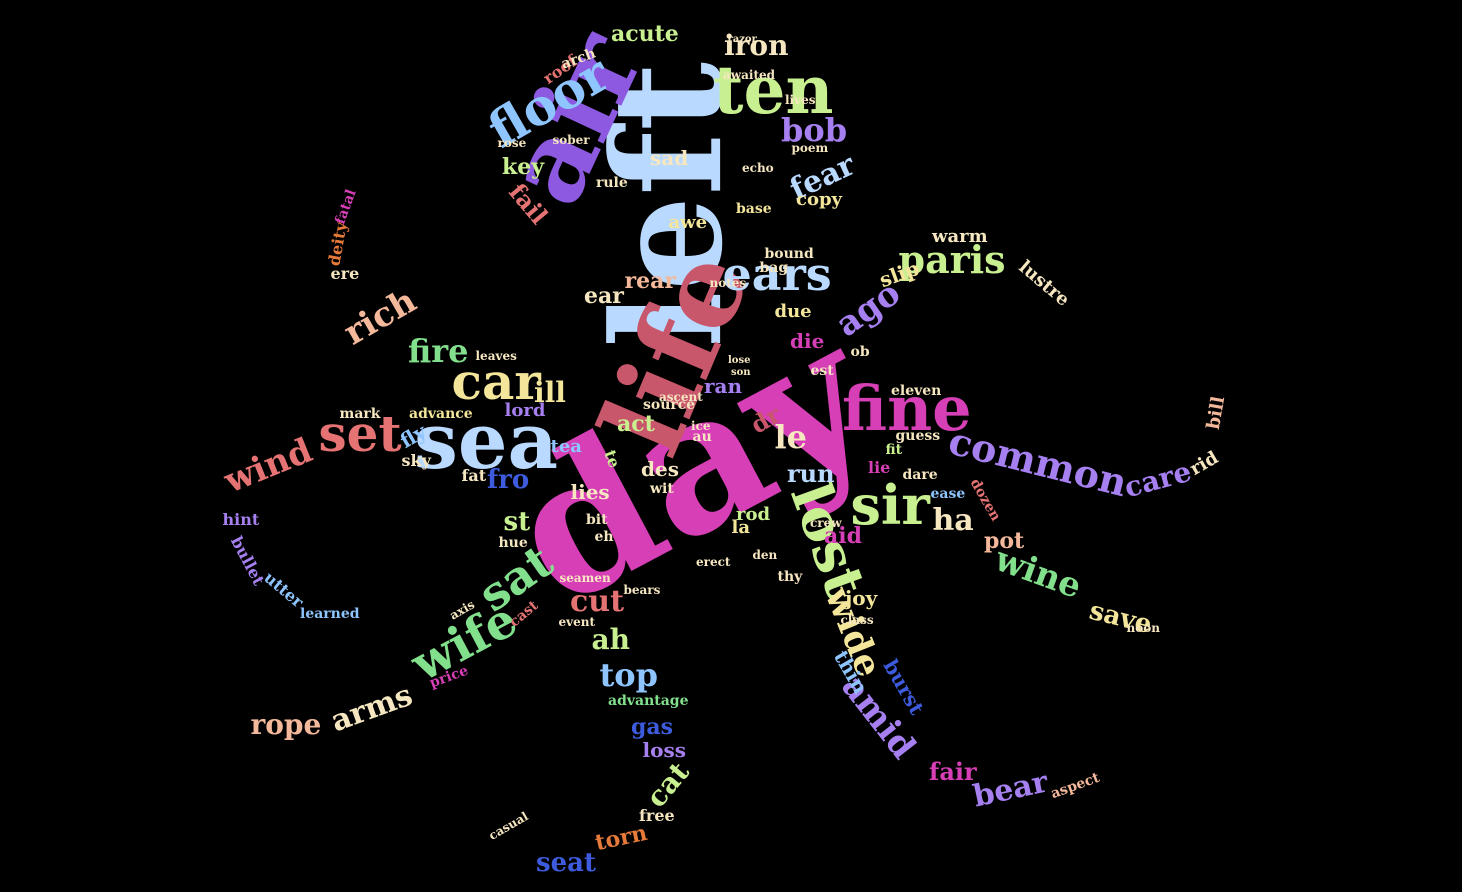  Describe the element at coordinates (513, 543) in the screenshot. I see `word-hue: hue` at that location.